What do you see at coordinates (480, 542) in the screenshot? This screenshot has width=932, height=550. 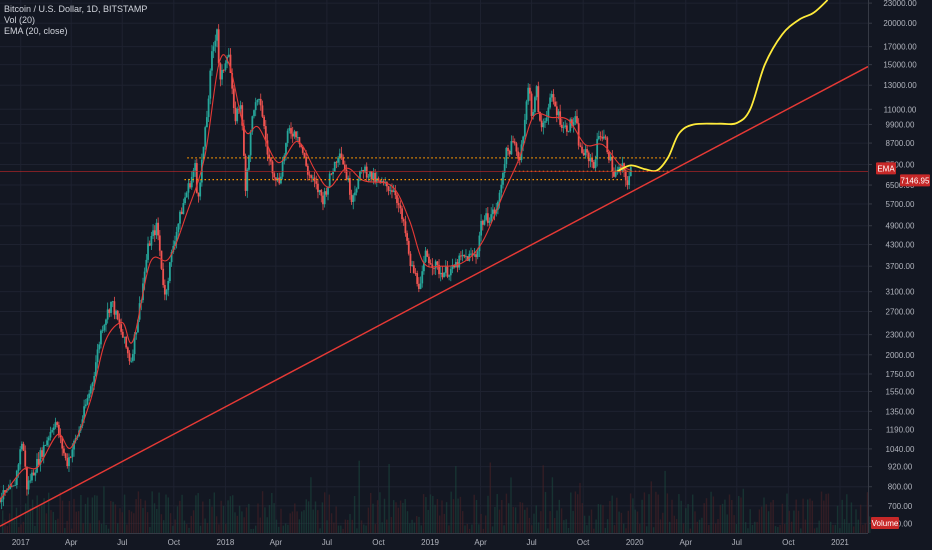 I see `time-axis-label: Apr` at bounding box center [480, 542].